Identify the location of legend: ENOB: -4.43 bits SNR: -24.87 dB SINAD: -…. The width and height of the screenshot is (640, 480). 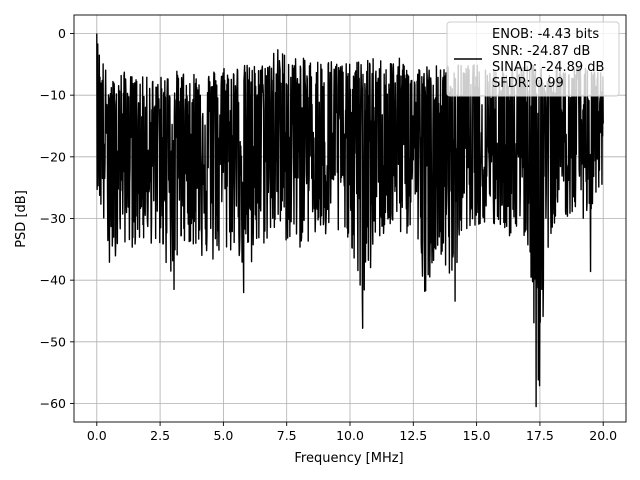
(533, 59).